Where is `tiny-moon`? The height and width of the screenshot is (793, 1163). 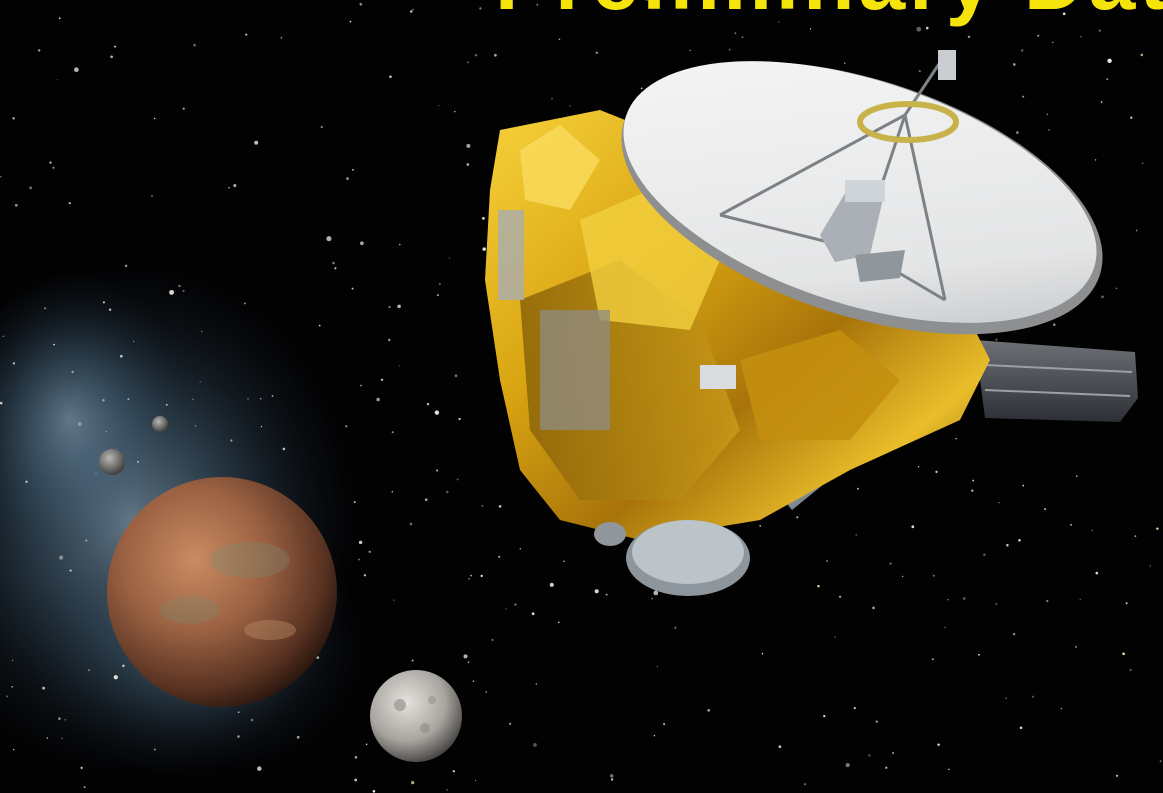
tiny-moon is located at coordinates (160, 424).